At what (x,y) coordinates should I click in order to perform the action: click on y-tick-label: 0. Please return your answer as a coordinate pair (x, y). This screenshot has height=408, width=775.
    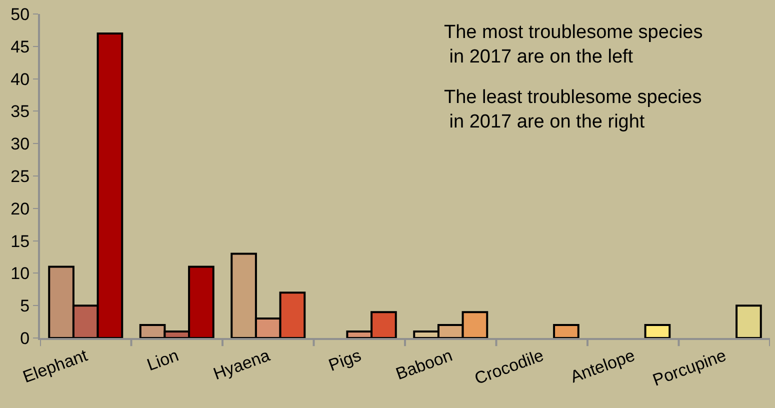
    Looking at the image, I should click on (25, 338).